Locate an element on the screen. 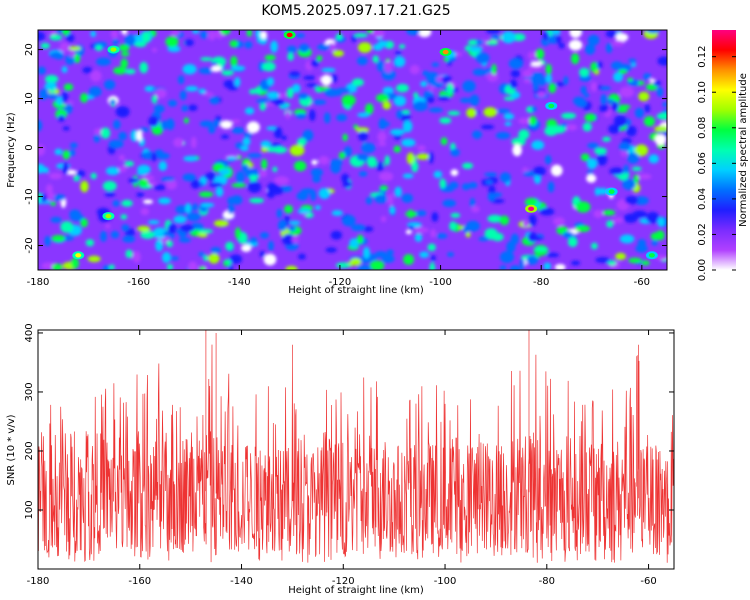 The height and width of the screenshot is (600, 750). snr-y-tick-label: 300 is located at coordinates (29, 391).